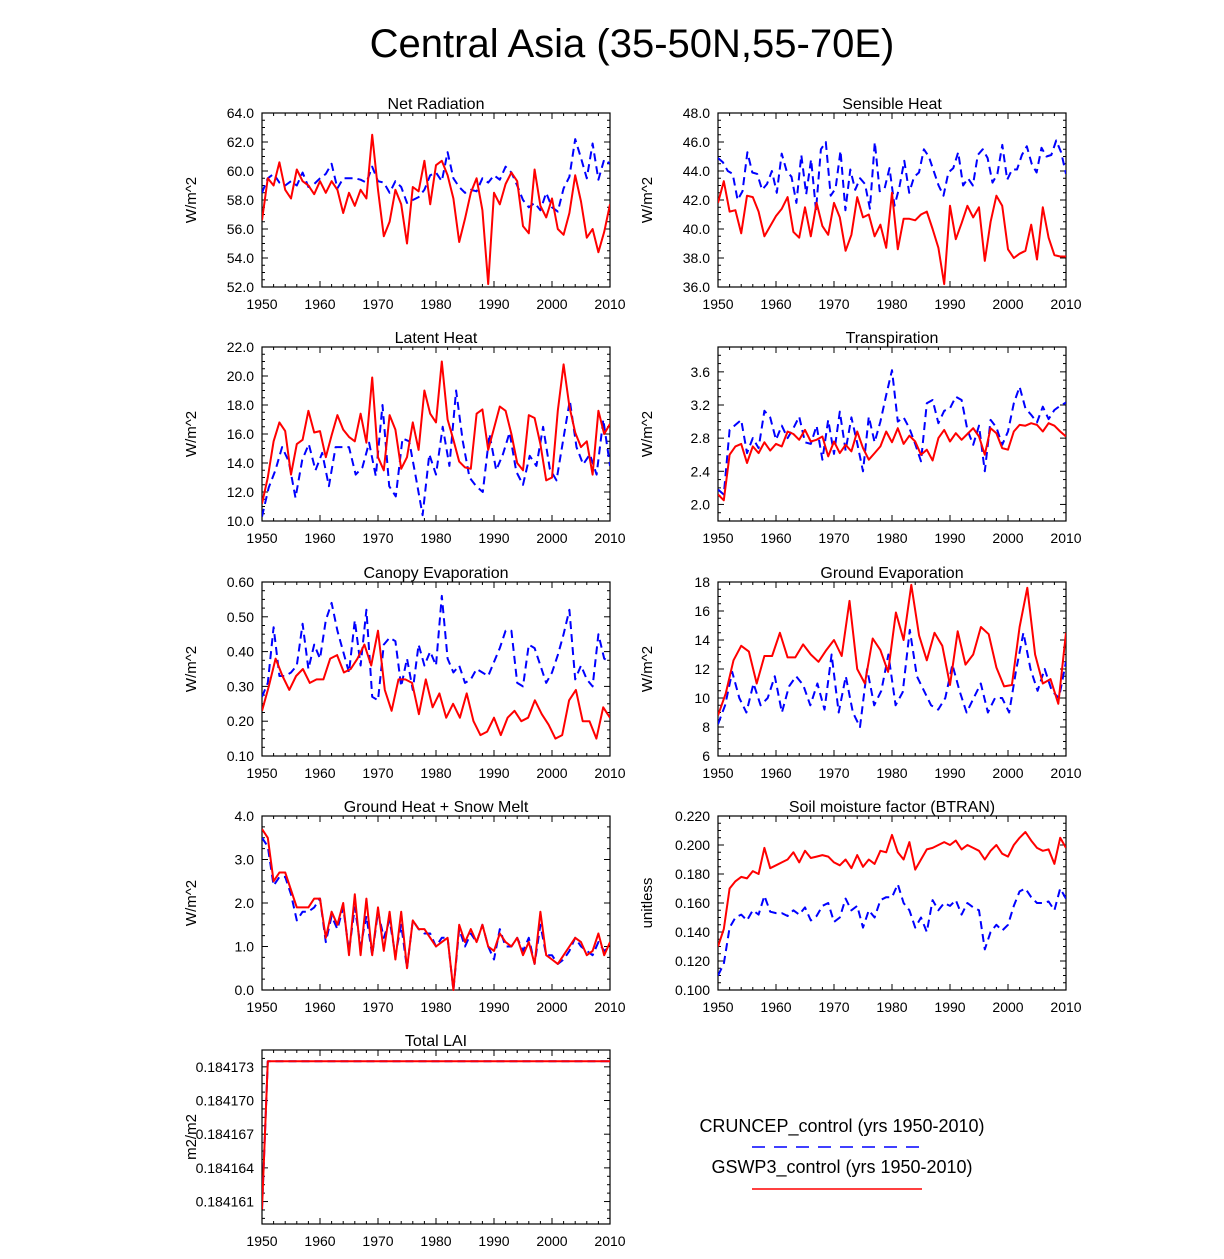 This screenshot has height=1259, width=1224. I want to click on legend-label-gswp3: GSWP3_control (yrs 1950-2010), so click(841, 1167).